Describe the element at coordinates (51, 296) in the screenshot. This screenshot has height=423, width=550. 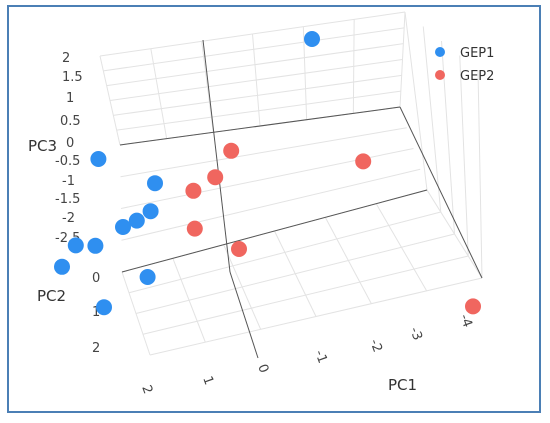
I see `y-axis-title: PC2` at that location.